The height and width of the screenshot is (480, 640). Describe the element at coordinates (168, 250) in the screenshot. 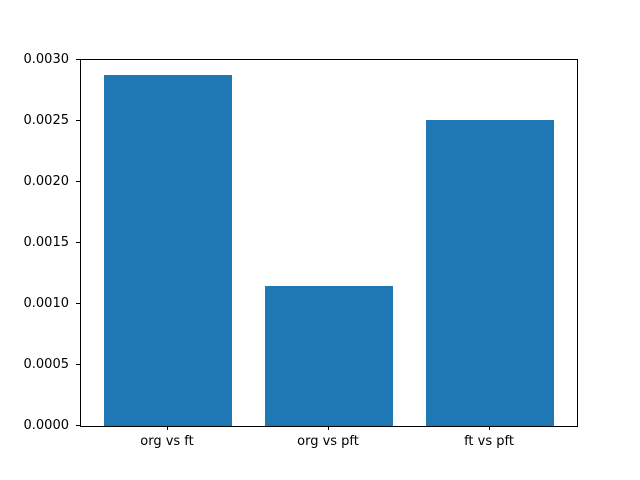

I see `bar-org-vs-ft` at that location.